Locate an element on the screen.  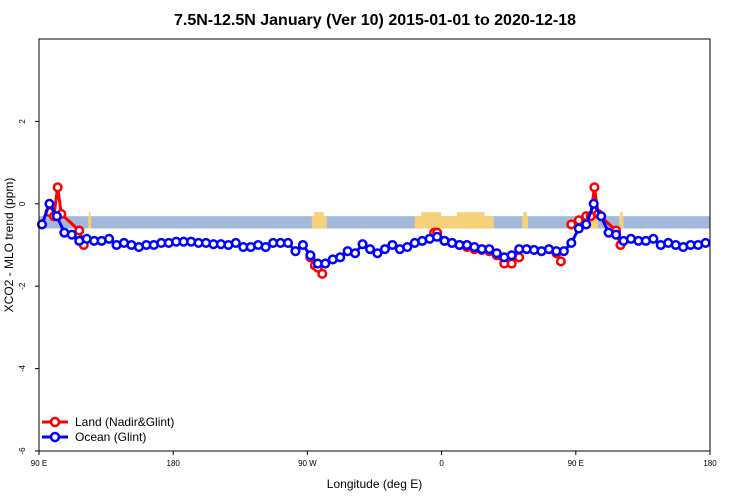
x-tick-label: 90 W is located at coordinates (307, 463).